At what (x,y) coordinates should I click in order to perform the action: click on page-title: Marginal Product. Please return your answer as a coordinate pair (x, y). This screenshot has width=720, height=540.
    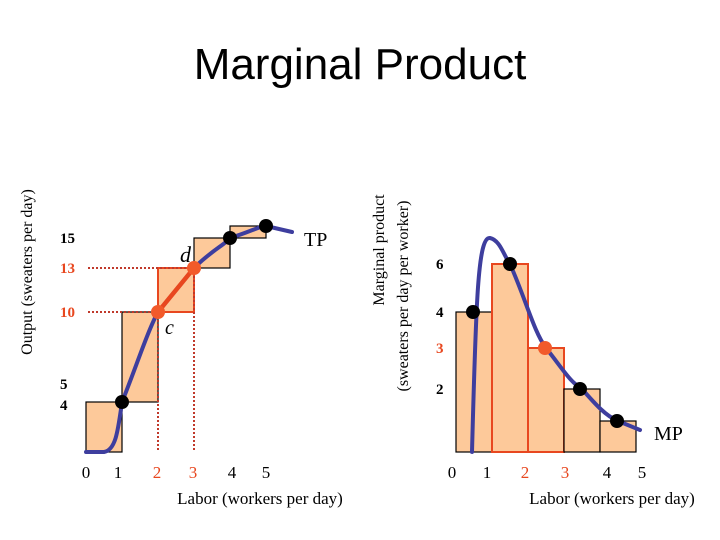
    Looking at the image, I should click on (360, 64).